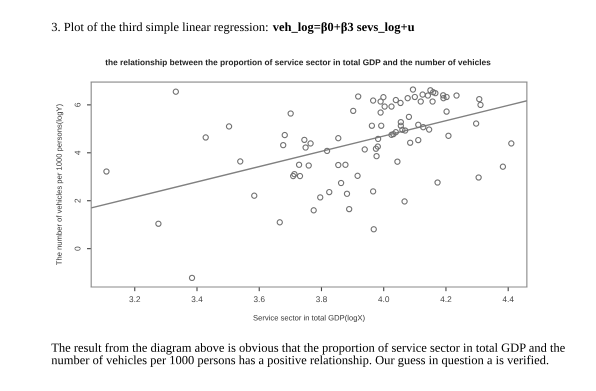 This screenshot has height=391, width=596. I want to click on x-tick-label: 4.4, so click(508, 299).